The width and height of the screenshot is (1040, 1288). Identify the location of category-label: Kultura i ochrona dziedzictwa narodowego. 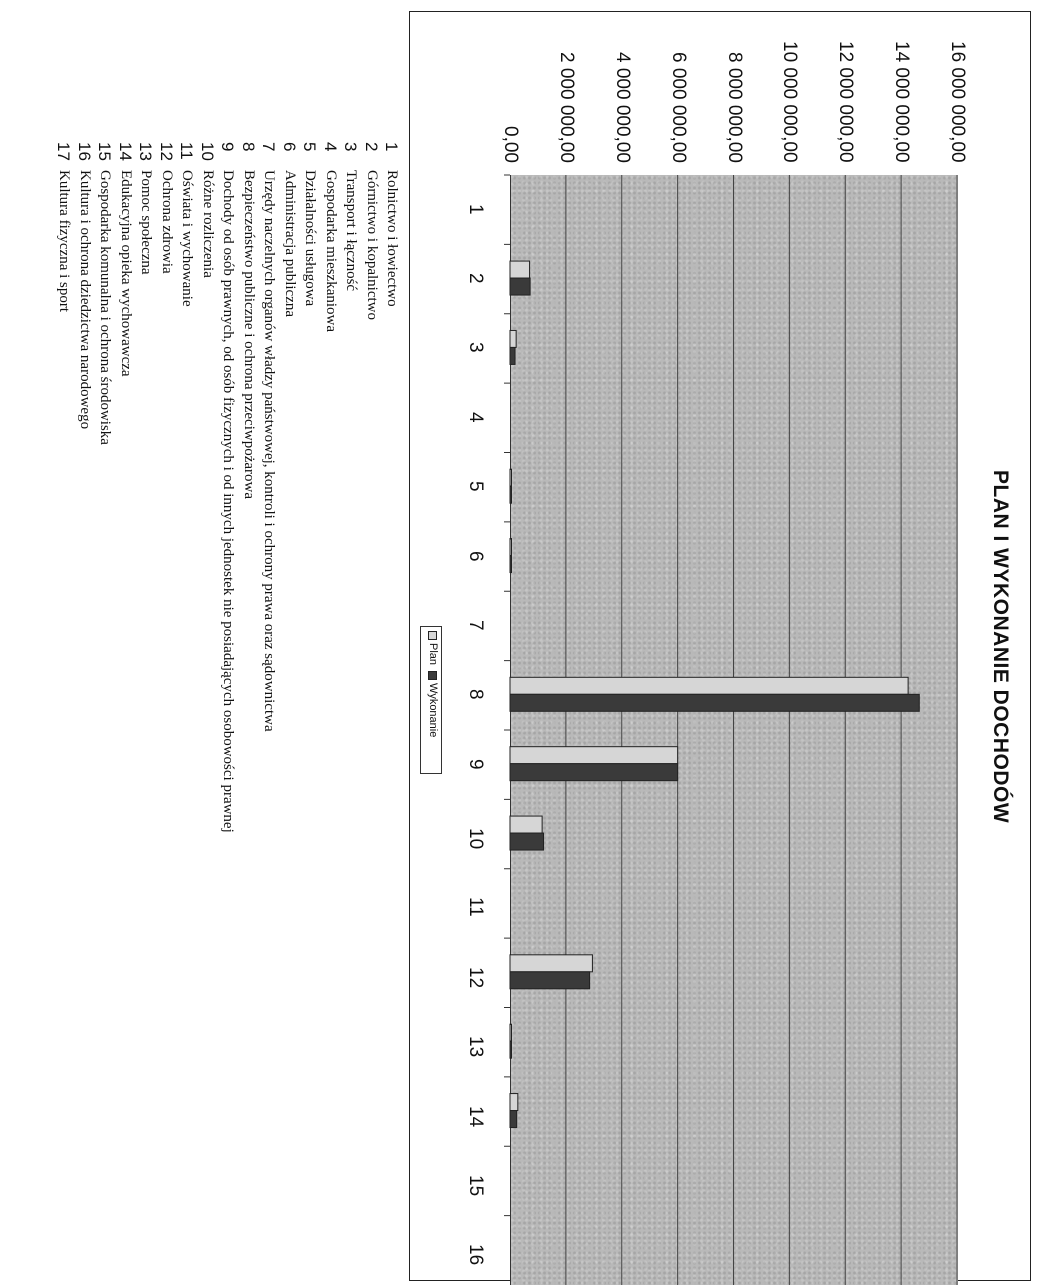
(84, 300).